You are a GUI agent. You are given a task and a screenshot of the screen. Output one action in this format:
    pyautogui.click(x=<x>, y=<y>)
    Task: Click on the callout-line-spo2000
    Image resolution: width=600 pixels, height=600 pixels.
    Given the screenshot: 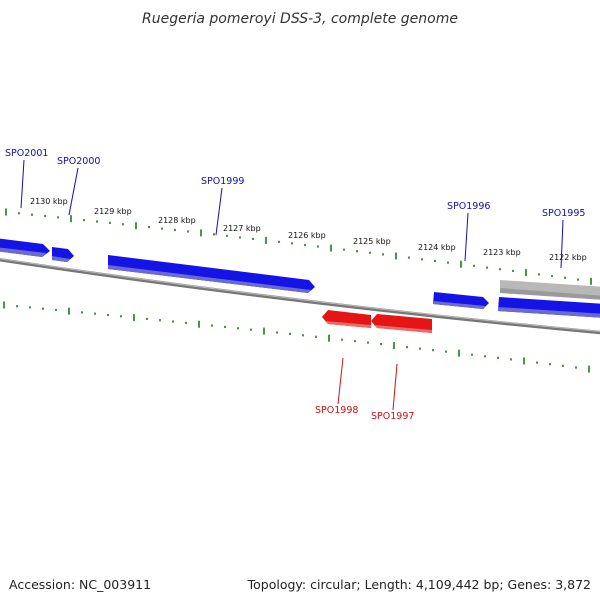 What is the action you would take?
    pyautogui.click(x=73, y=191)
    